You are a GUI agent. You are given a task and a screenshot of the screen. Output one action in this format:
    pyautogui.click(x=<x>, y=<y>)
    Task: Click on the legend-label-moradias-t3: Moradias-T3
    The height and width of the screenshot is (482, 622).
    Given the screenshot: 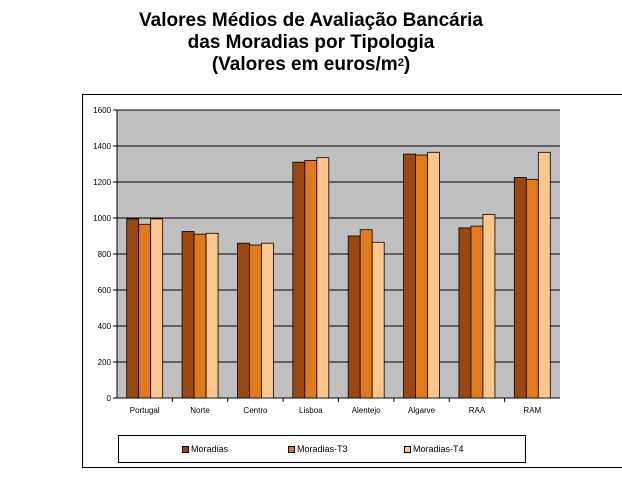 What is the action you would take?
    pyautogui.click(x=322, y=449)
    